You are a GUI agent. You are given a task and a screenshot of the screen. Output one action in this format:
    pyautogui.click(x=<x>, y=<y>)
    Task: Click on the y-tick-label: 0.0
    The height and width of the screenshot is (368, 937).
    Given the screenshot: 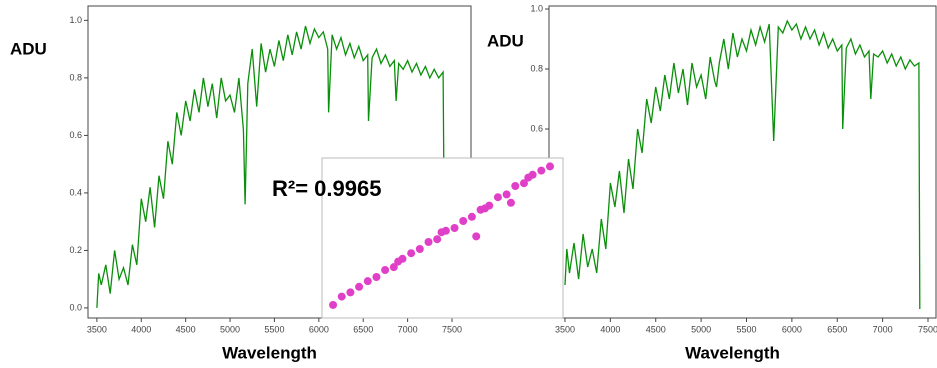 What is the action you would take?
    pyautogui.click(x=75, y=307)
    